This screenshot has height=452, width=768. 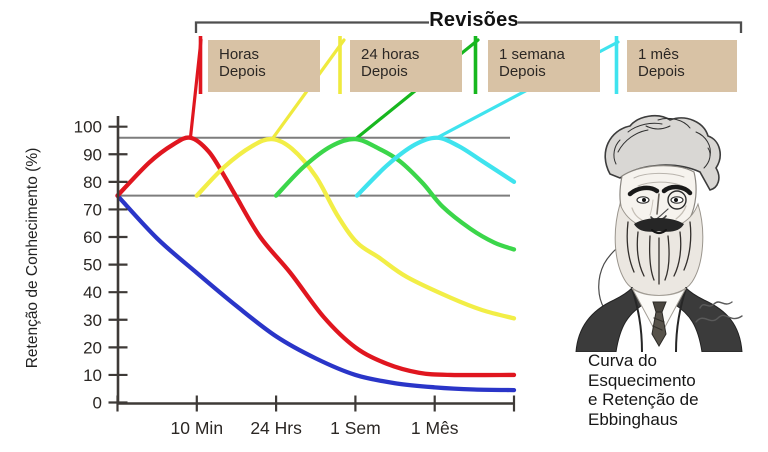 I want to click on y-tick-label: 50, so click(x=92, y=265).